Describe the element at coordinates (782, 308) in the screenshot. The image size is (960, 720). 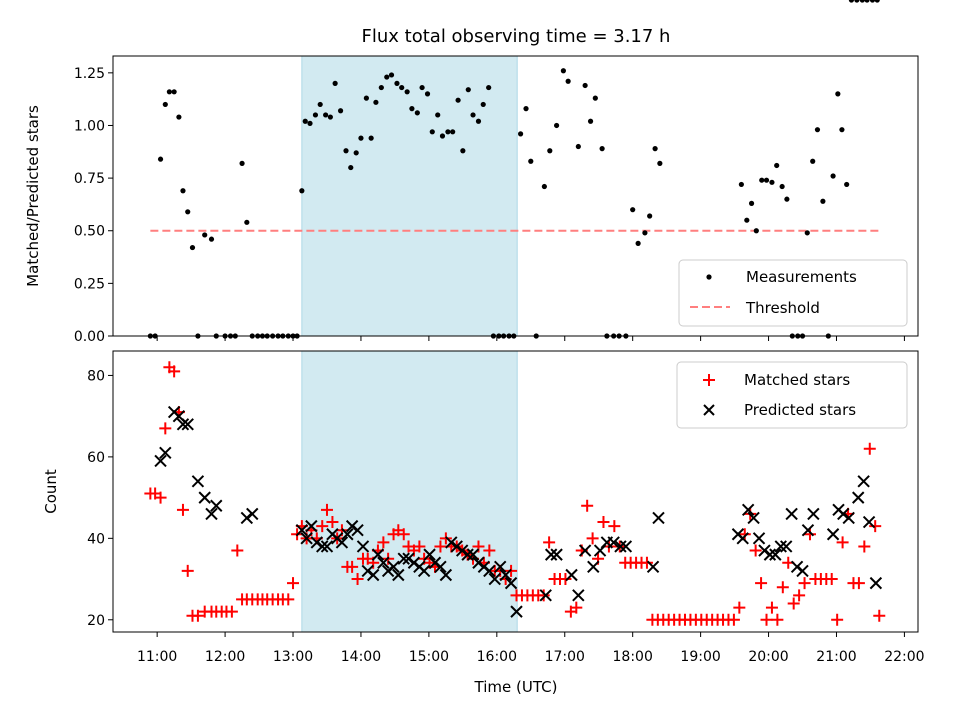
I see `threshold-legend-label: Threshold` at that location.